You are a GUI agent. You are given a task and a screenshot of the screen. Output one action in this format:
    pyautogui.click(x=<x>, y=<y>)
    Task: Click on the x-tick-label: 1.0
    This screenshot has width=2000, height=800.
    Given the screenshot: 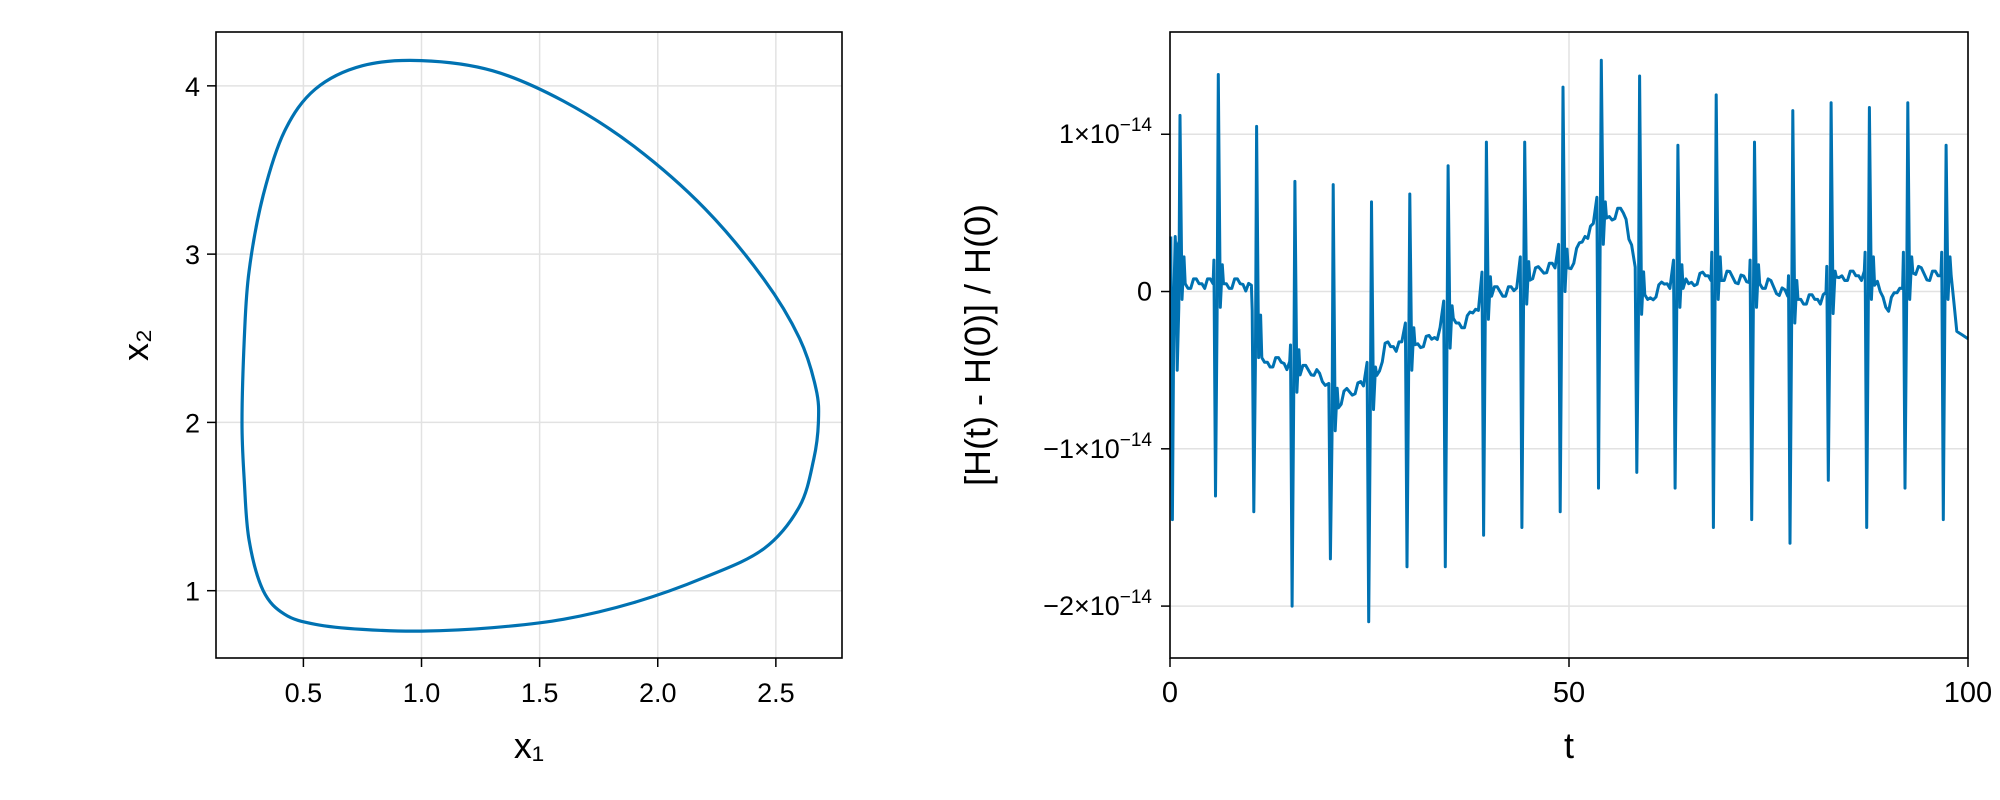 What is the action you would take?
    pyautogui.click(x=422, y=693)
    